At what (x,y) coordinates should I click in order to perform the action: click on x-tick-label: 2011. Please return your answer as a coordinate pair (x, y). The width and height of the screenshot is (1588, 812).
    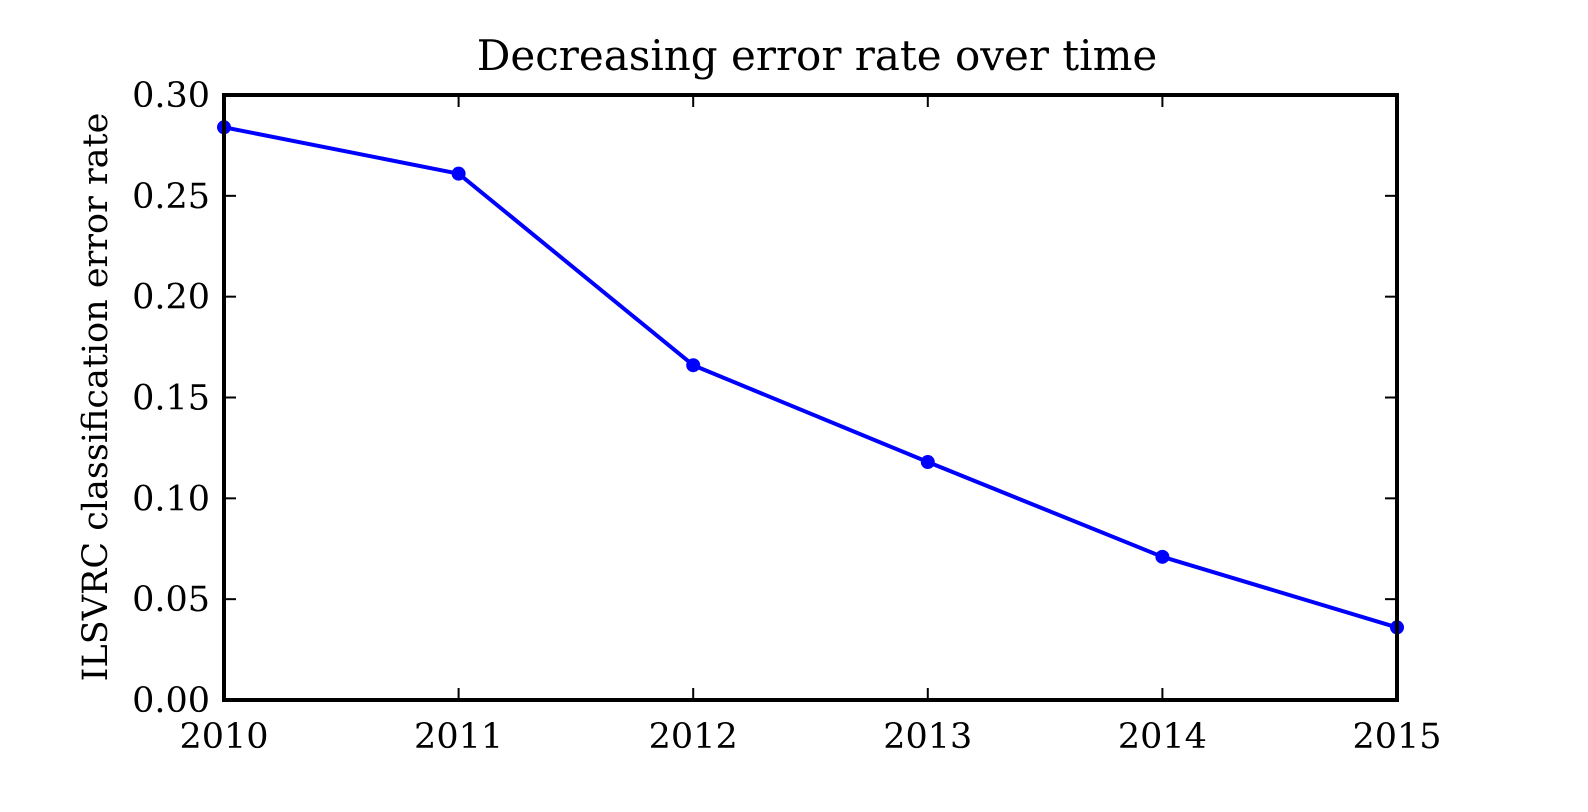
    Looking at the image, I should click on (458, 737).